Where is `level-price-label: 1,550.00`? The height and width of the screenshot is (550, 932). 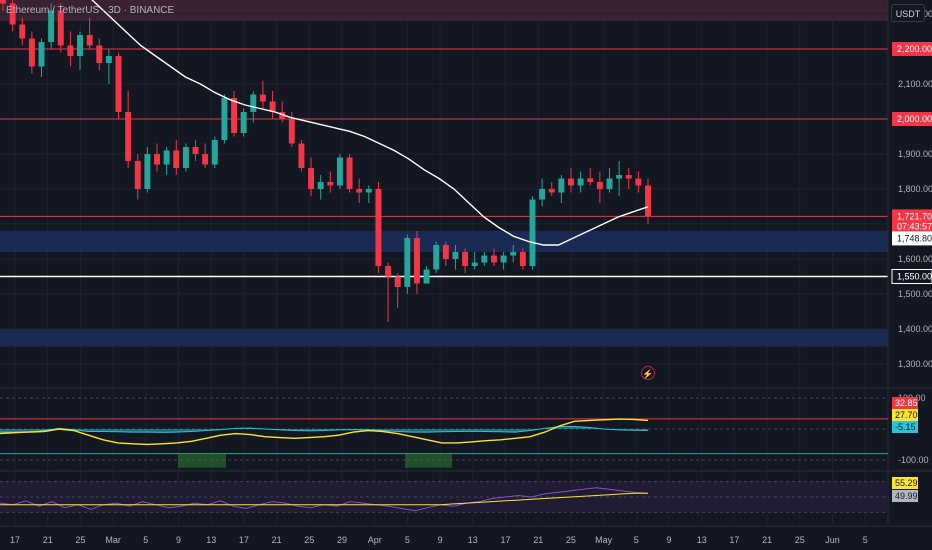
level-price-label: 1,550.00 is located at coordinates (914, 277).